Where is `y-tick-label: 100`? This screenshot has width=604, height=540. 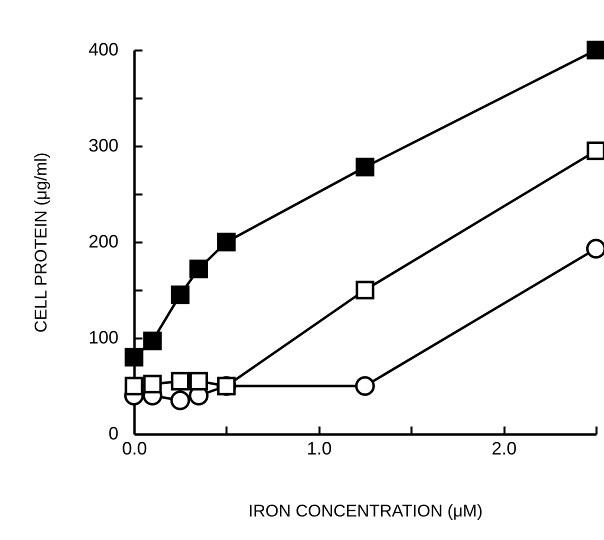 y-tick-label: 100 is located at coordinates (103, 338).